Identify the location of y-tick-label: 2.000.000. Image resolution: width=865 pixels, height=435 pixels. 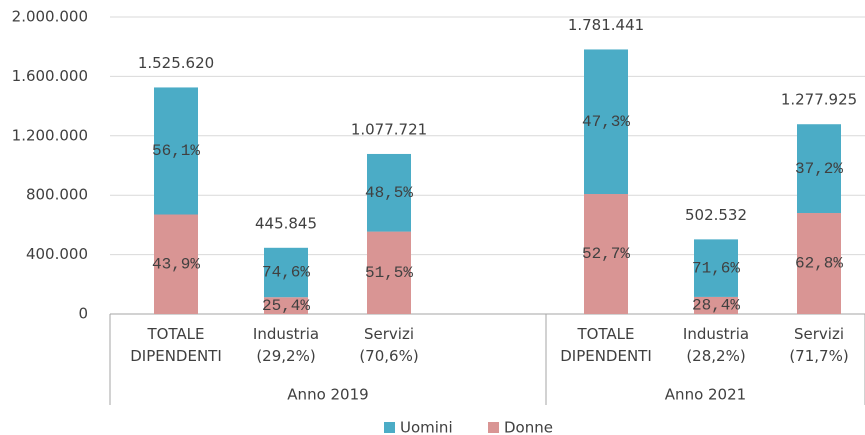
(50, 17).